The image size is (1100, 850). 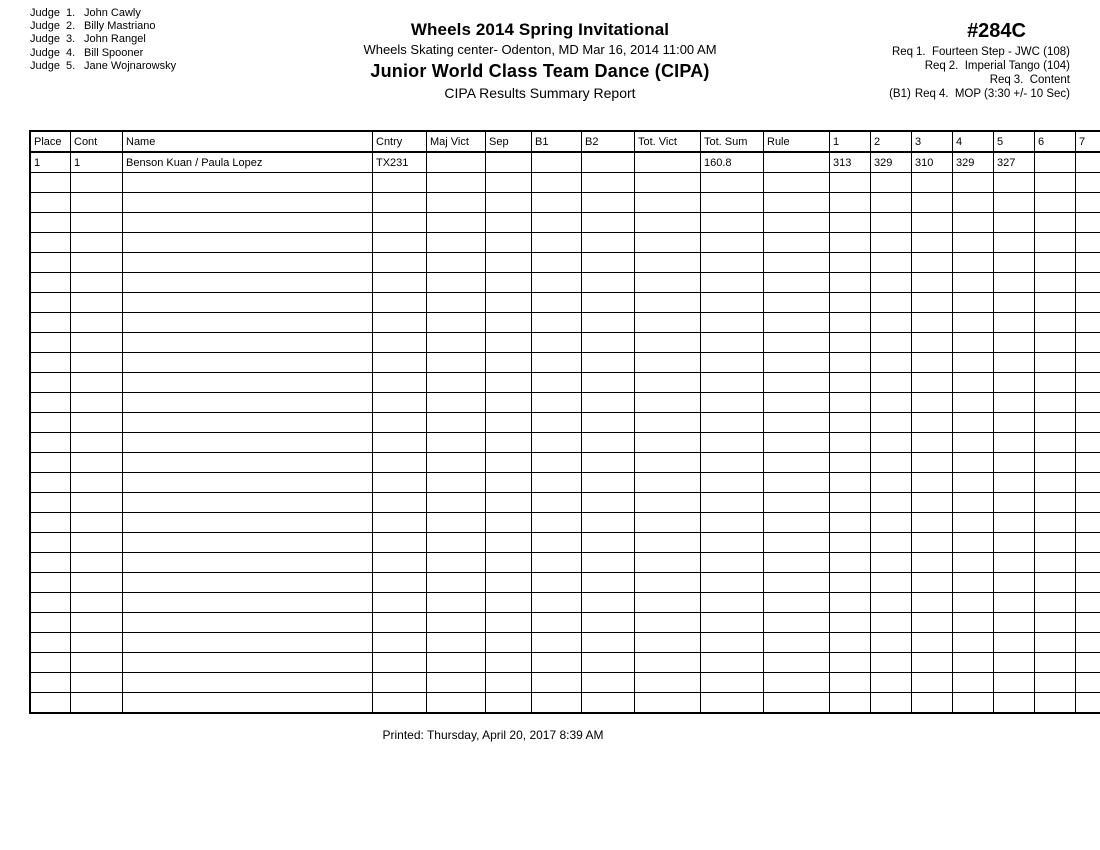 I want to click on event-number: #284C, so click(x=996, y=31).